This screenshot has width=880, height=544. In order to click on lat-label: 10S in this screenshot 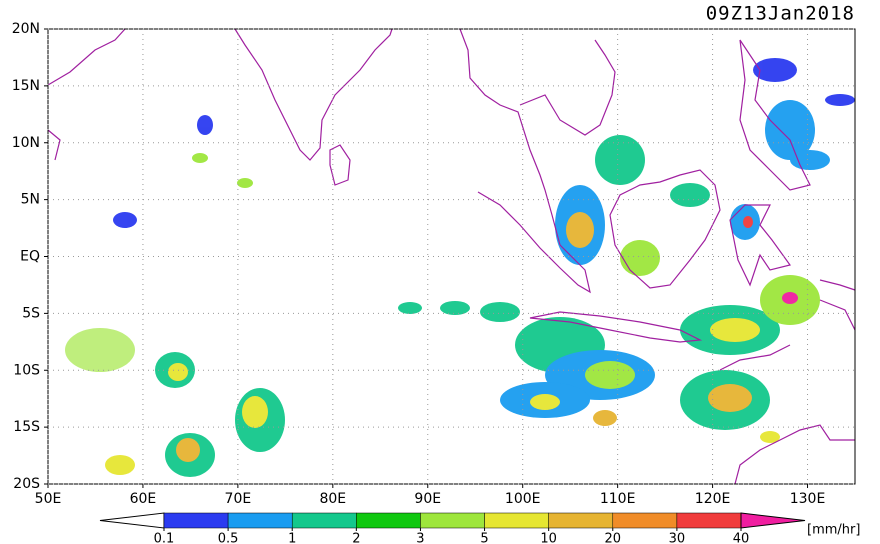, I will do `click(26, 370)`.